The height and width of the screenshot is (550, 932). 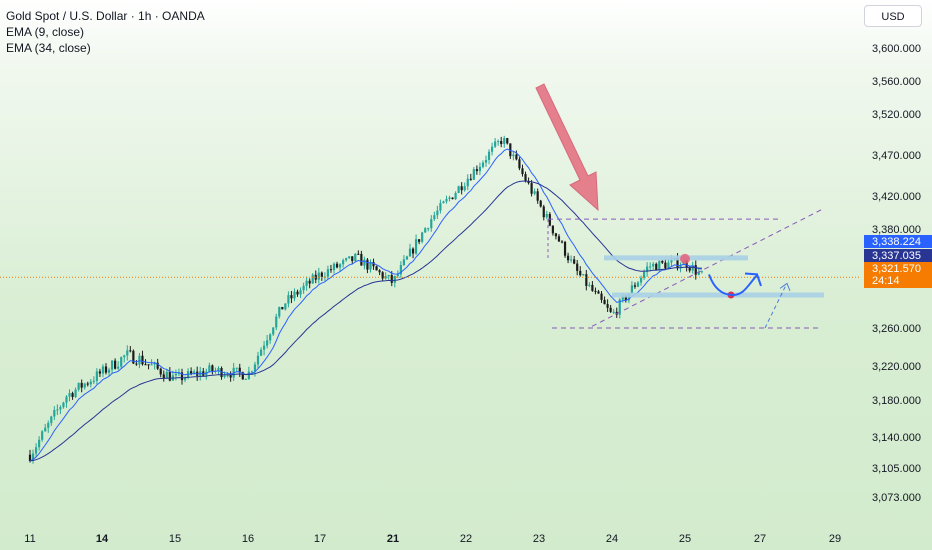 I want to click on x-tick-label: 14, so click(x=102, y=539).